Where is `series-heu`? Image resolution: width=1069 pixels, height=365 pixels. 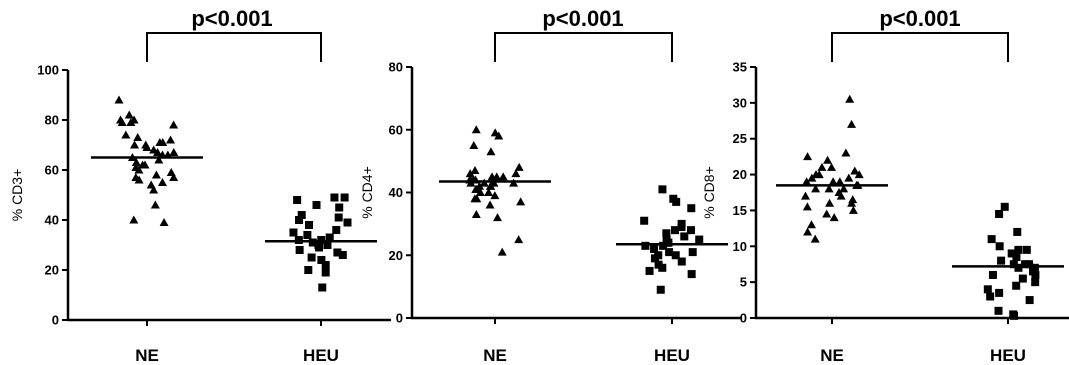 series-heu is located at coordinates (321, 242).